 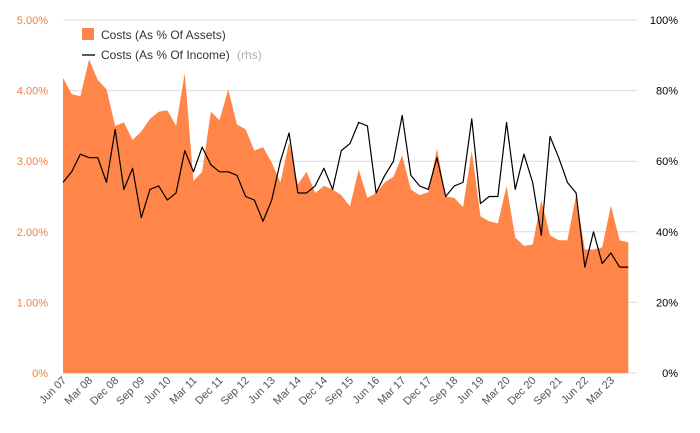 I want to click on right-axis-tick-label: 80%, so click(x=667, y=92).